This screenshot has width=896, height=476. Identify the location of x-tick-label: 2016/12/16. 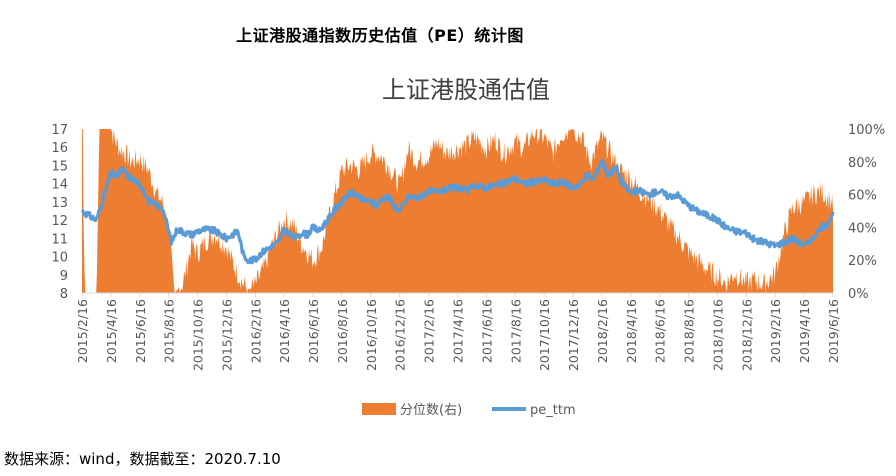
(400, 335).